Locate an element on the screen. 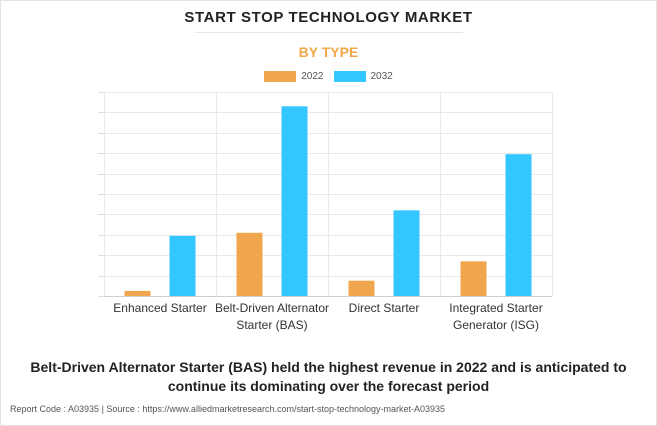 The image size is (657, 426). x-tick-label: Enhanced Starter is located at coordinates (159, 308).